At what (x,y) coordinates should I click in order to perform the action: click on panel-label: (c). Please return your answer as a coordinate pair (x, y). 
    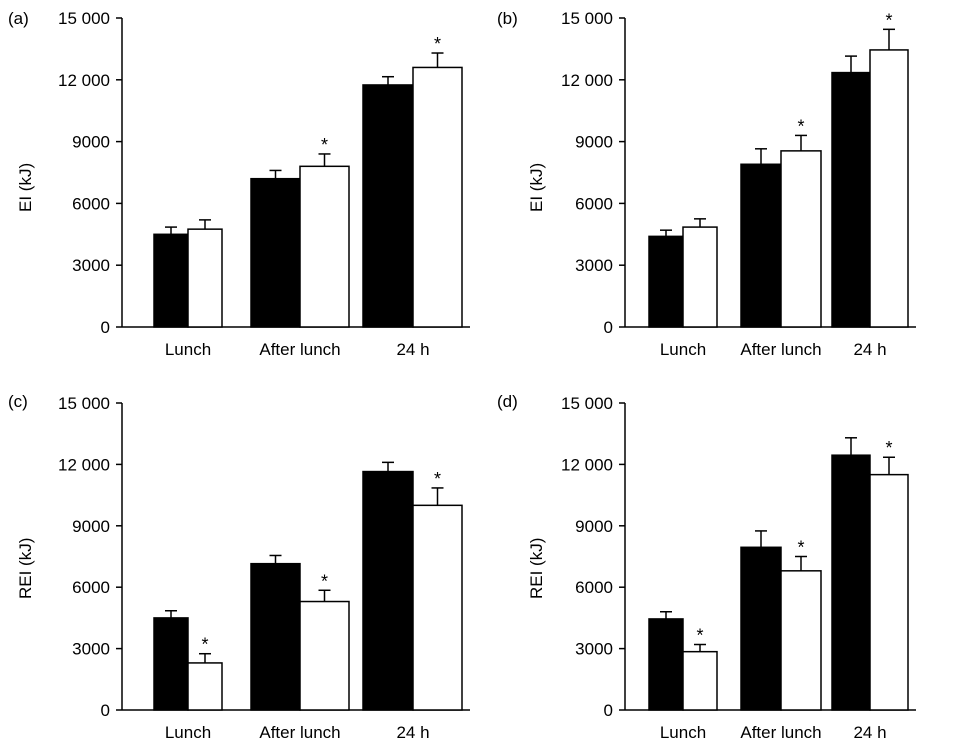
    Looking at the image, I should click on (18, 401).